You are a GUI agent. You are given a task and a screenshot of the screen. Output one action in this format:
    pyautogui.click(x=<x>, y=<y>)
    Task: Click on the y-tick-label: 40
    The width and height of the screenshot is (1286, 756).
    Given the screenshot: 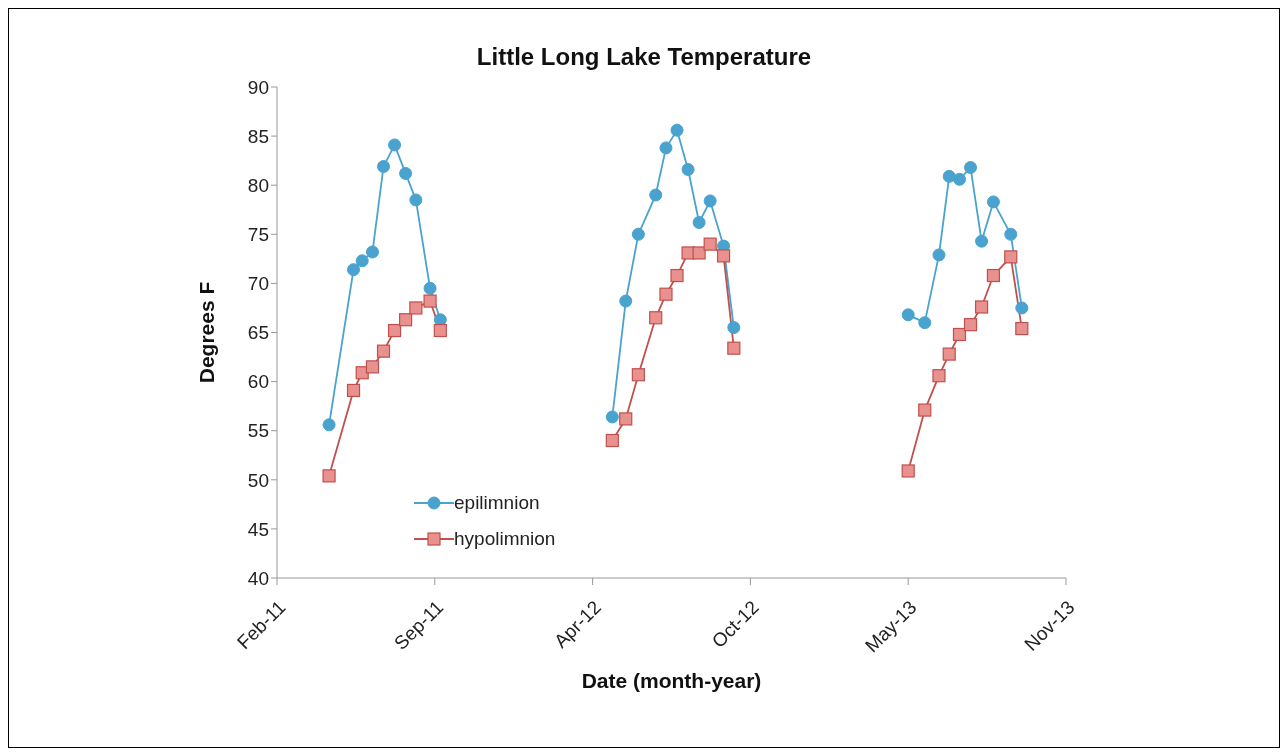 What is the action you would take?
    pyautogui.click(x=258, y=578)
    